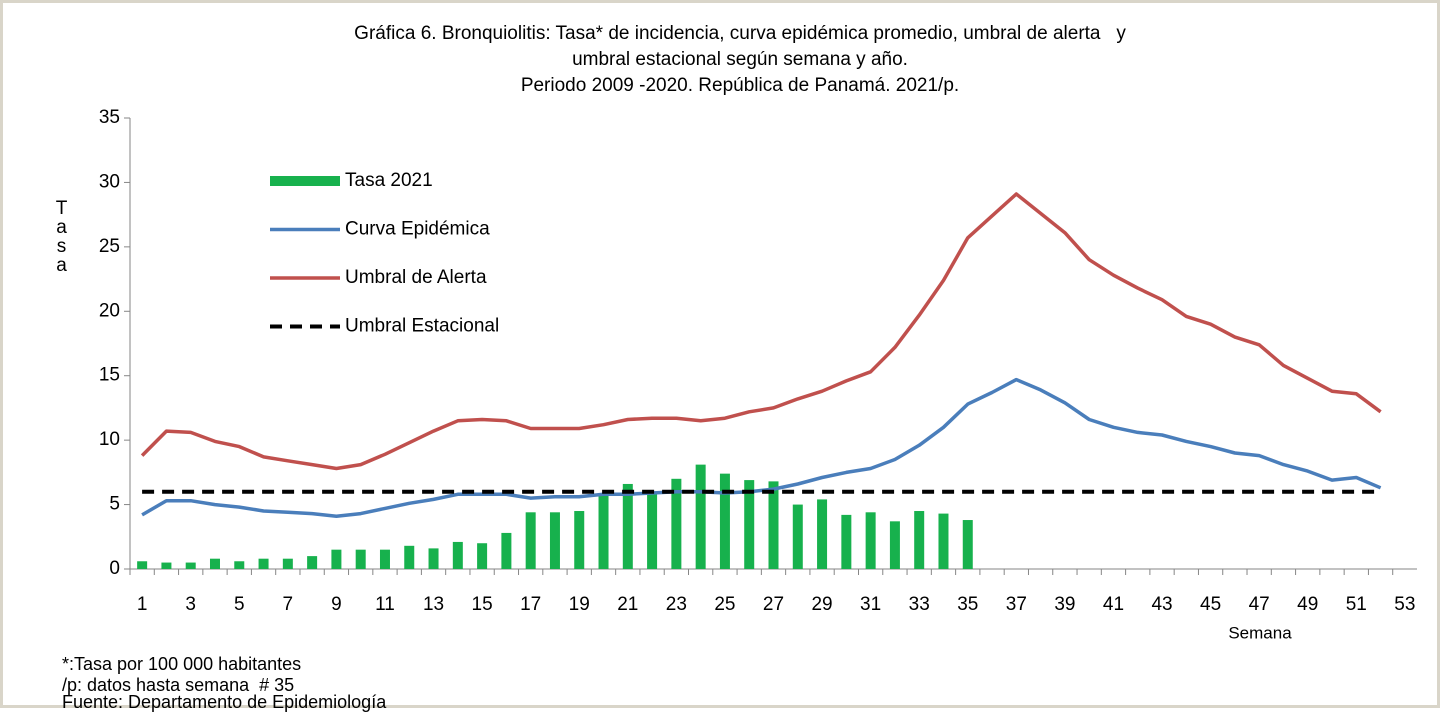 This screenshot has width=1440, height=712. I want to click on footnote: Fuente: Departamento de Epidemiología, so click(224, 702).